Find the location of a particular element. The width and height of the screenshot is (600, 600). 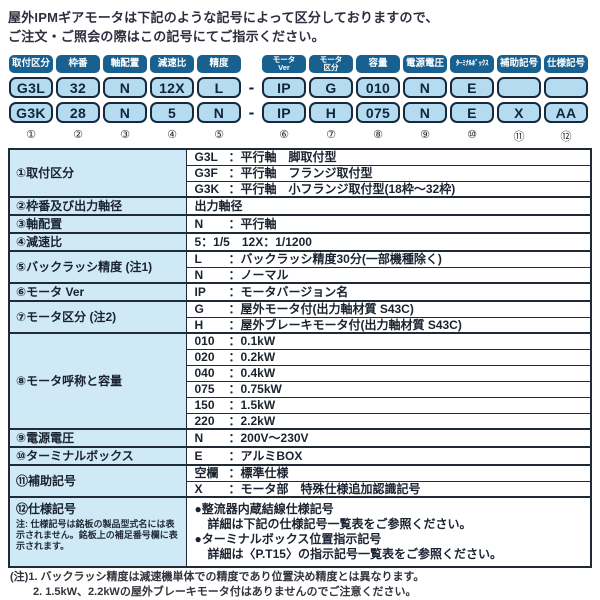

table-row: H ：屋外ブレーキモータ付(出力軸材質 S43C) is located at coordinates (300, 325).